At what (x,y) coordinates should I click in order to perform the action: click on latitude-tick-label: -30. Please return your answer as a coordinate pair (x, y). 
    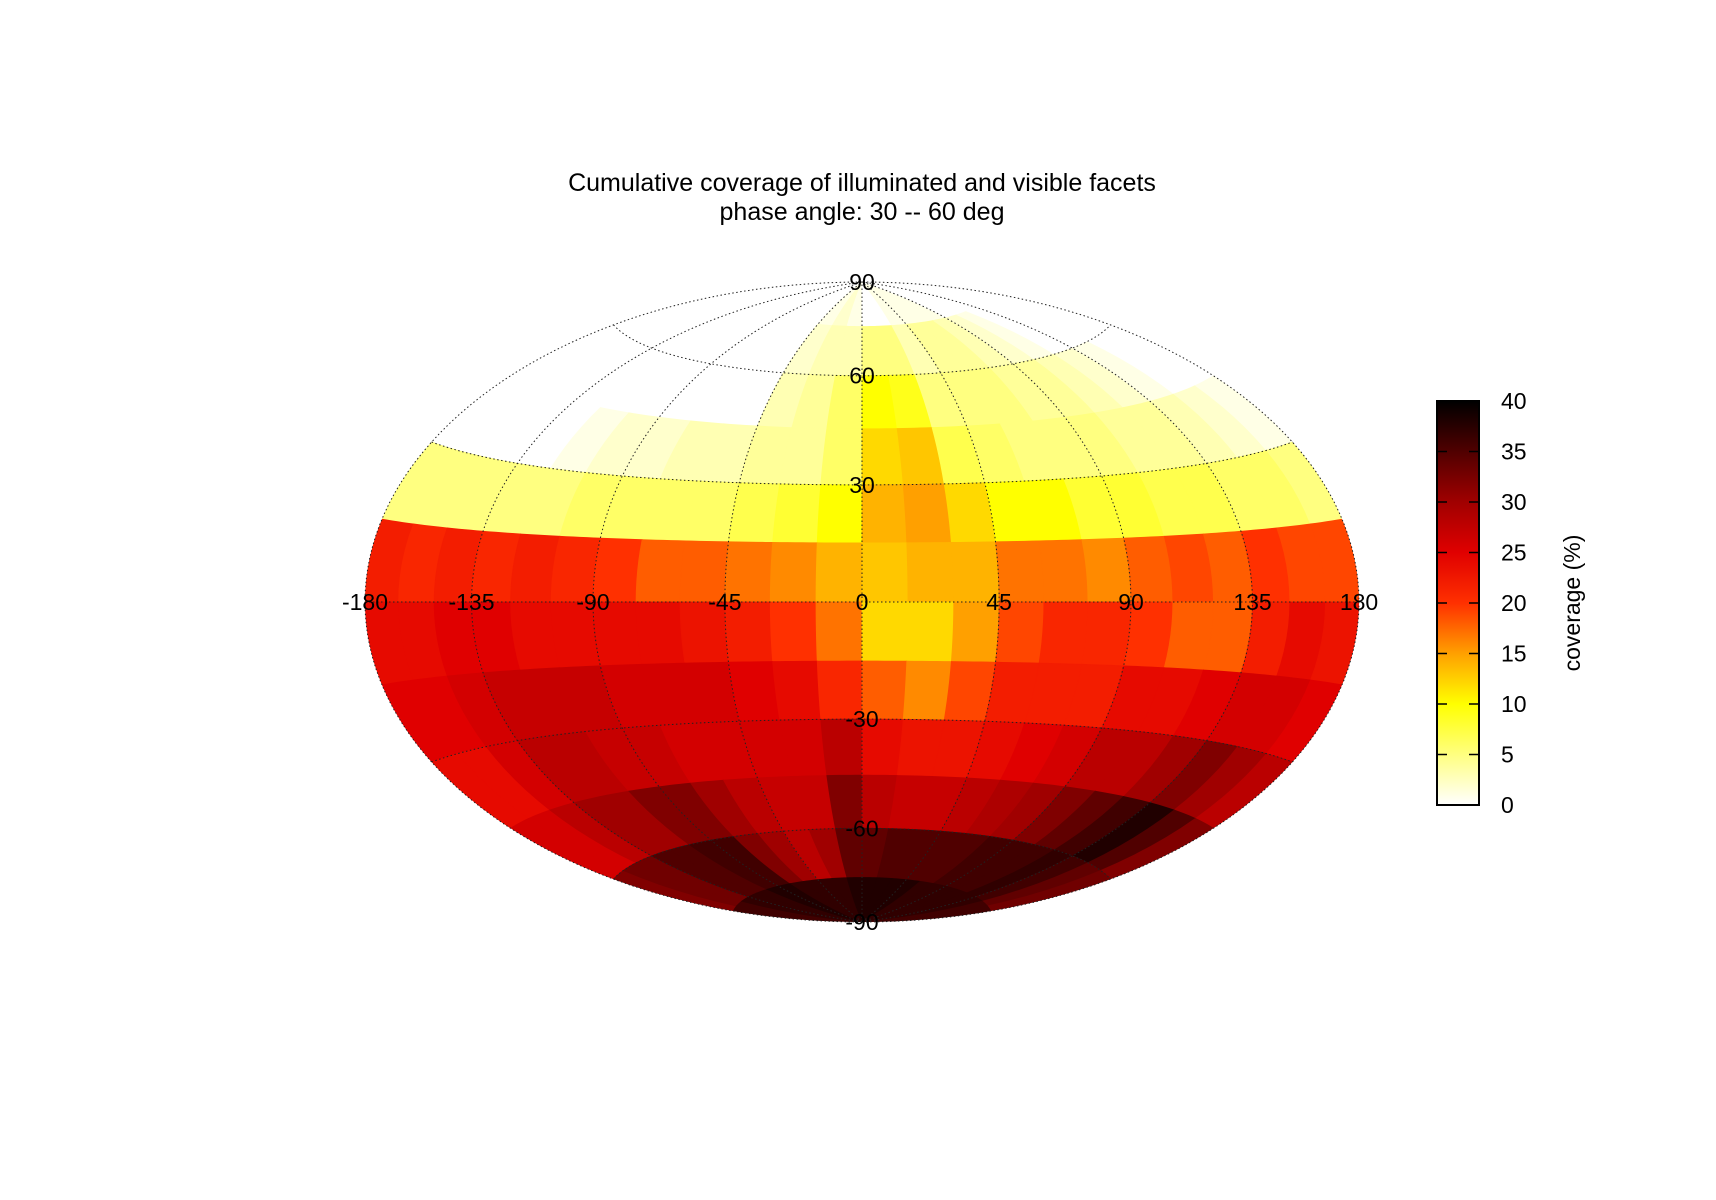
    Looking at the image, I should click on (861, 719).